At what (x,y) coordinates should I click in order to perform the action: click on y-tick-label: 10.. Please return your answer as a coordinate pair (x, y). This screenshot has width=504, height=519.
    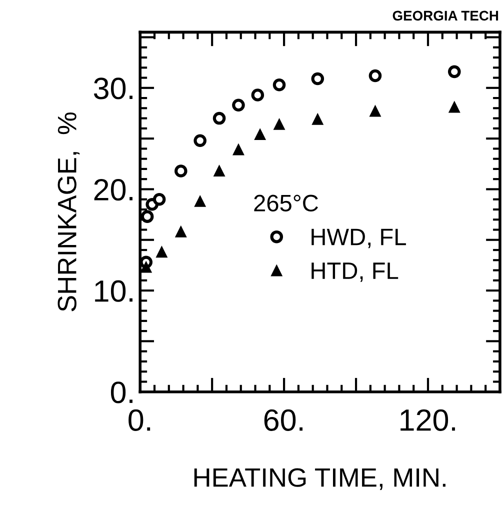
    Looking at the image, I should click on (113, 291).